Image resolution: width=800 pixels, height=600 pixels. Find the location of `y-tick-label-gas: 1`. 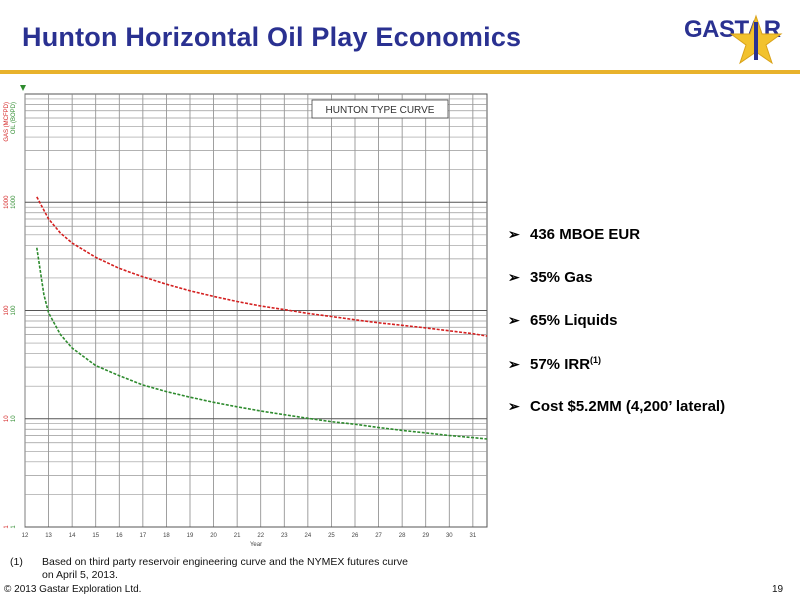

y-tick-label-gas: 1 is located at coordinates (7, 527).